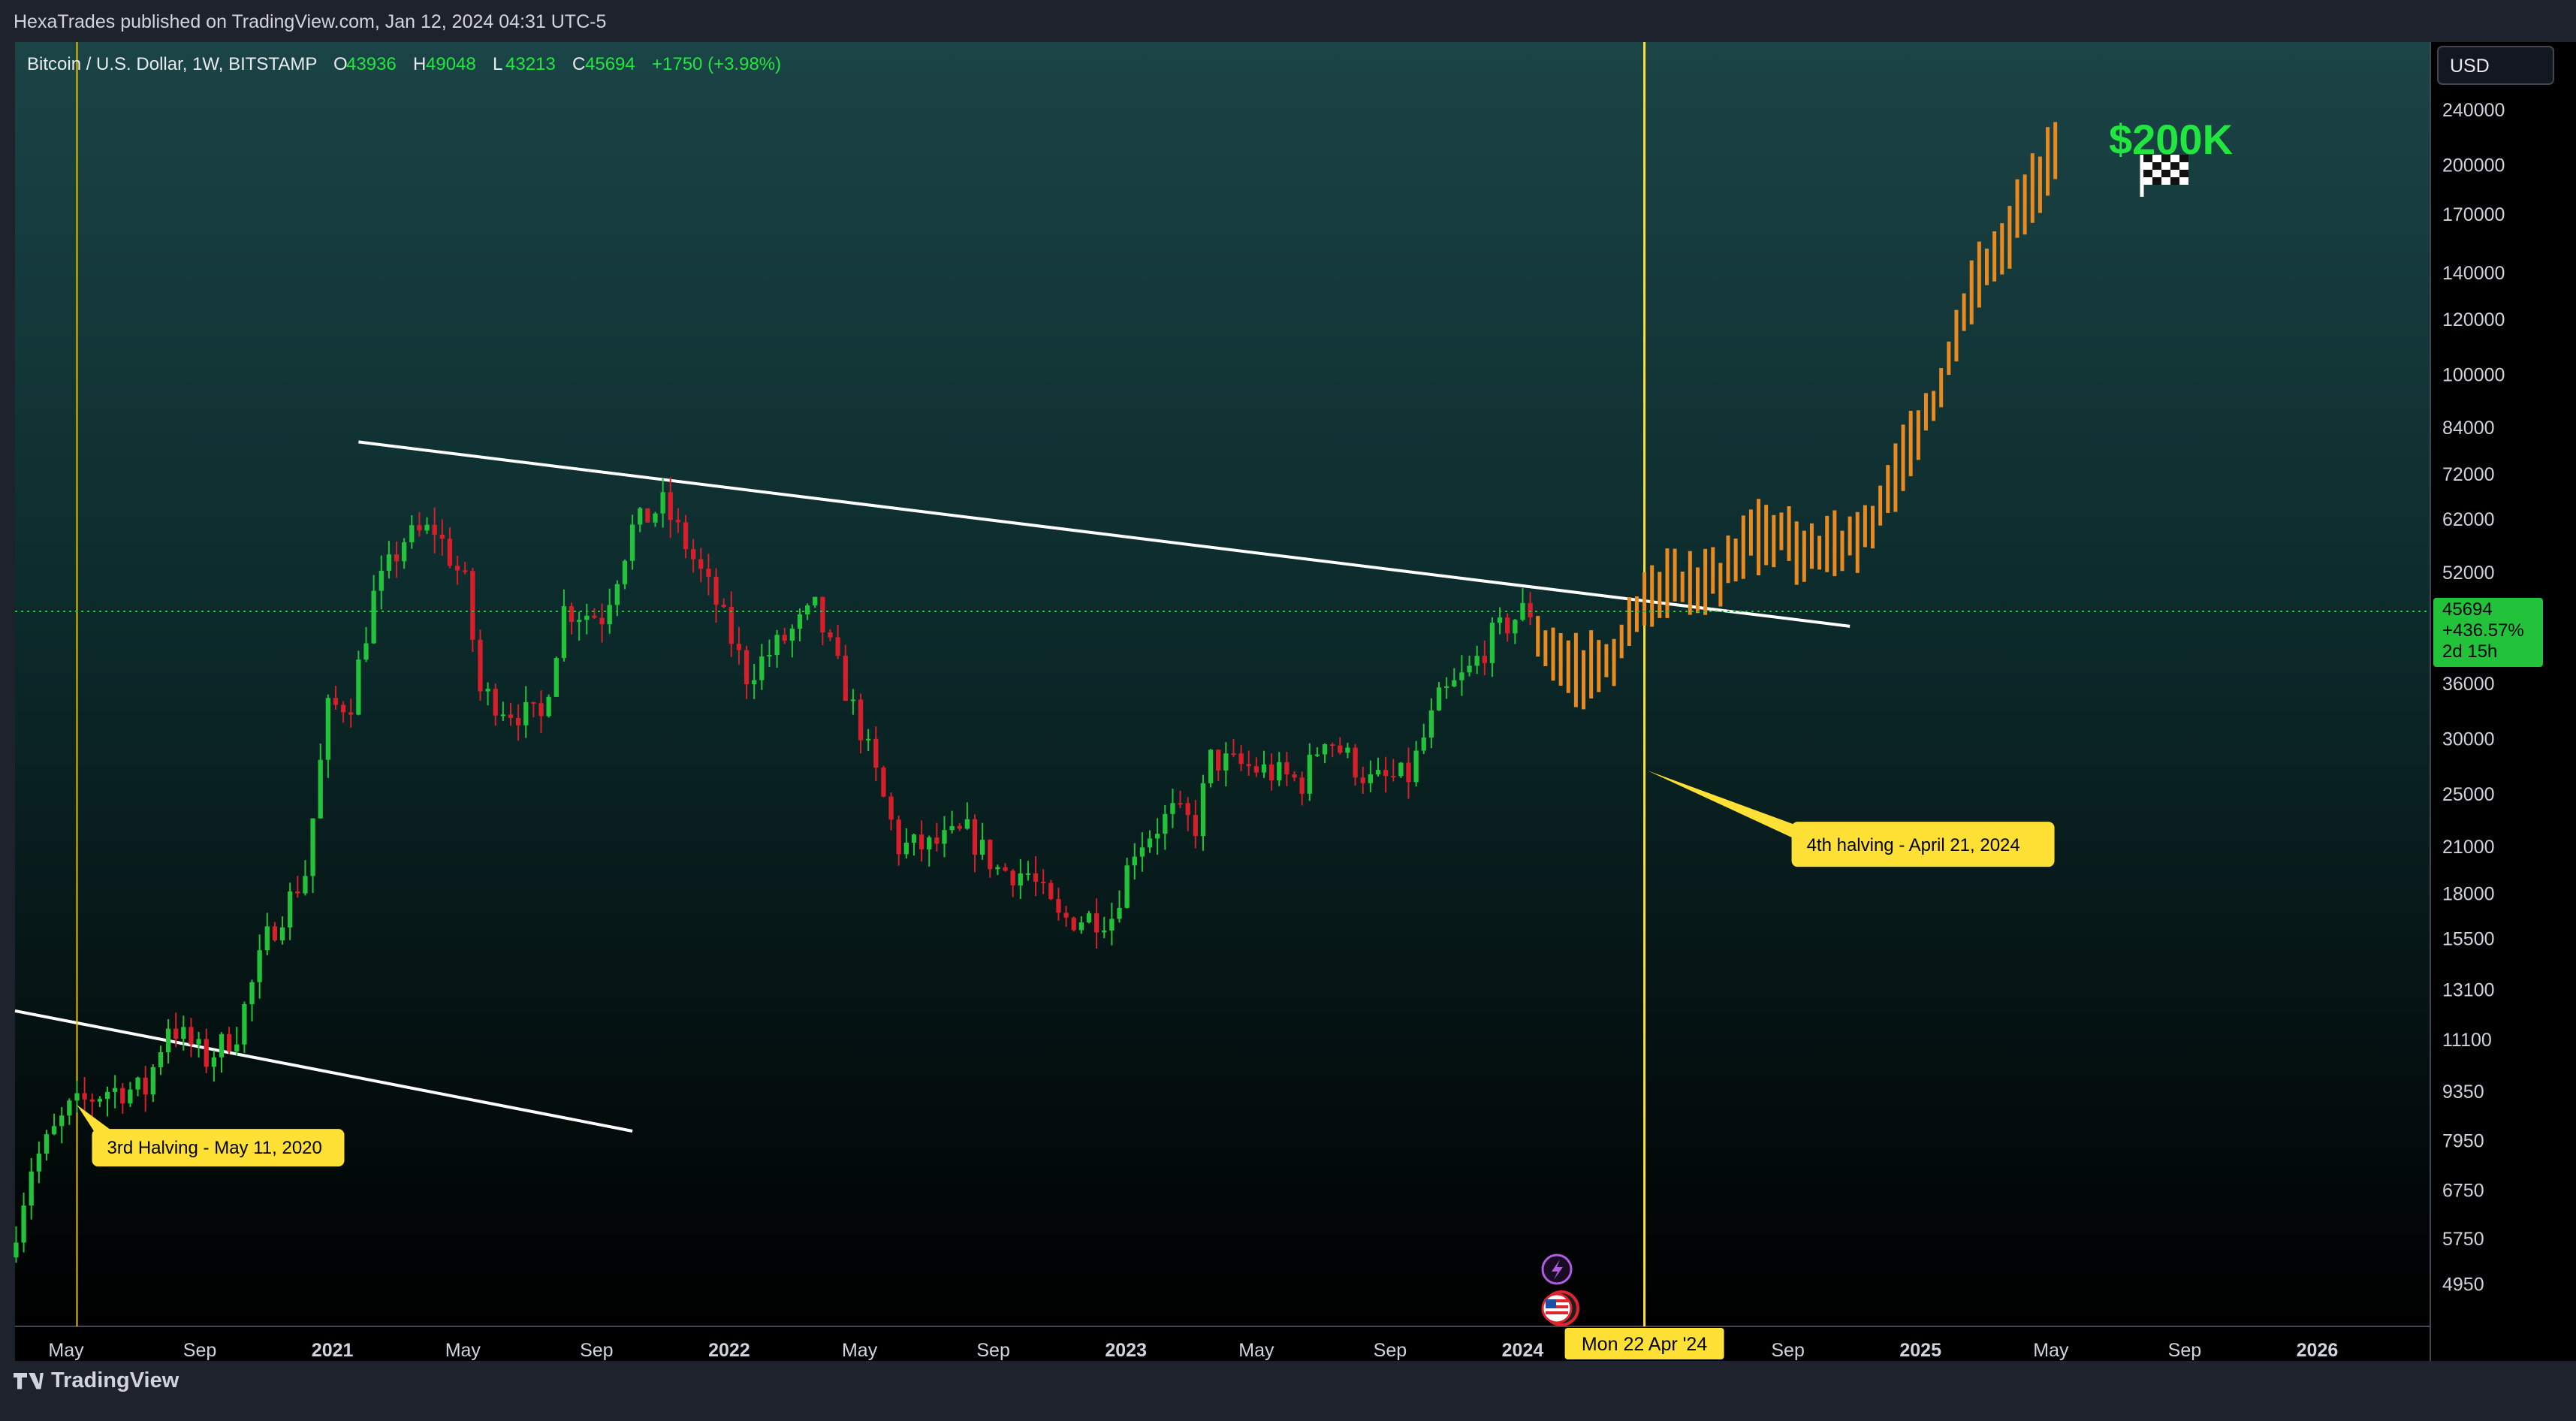  I want to click on projection-bars, so click(1797, 416).